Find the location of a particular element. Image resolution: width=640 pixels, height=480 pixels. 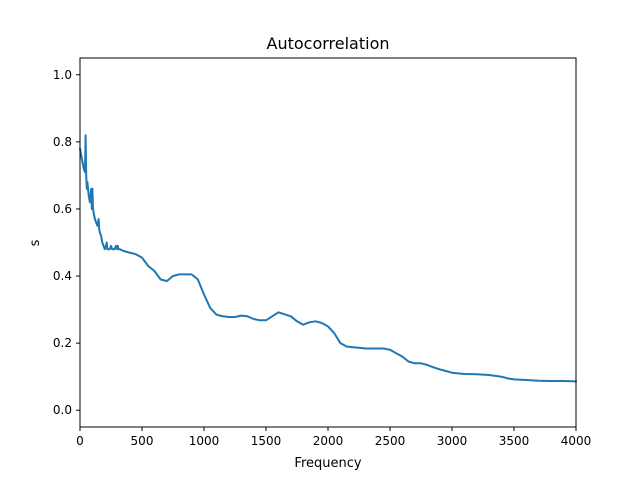

y-tick-label: 0.4 is located at coordinates (62, 276).